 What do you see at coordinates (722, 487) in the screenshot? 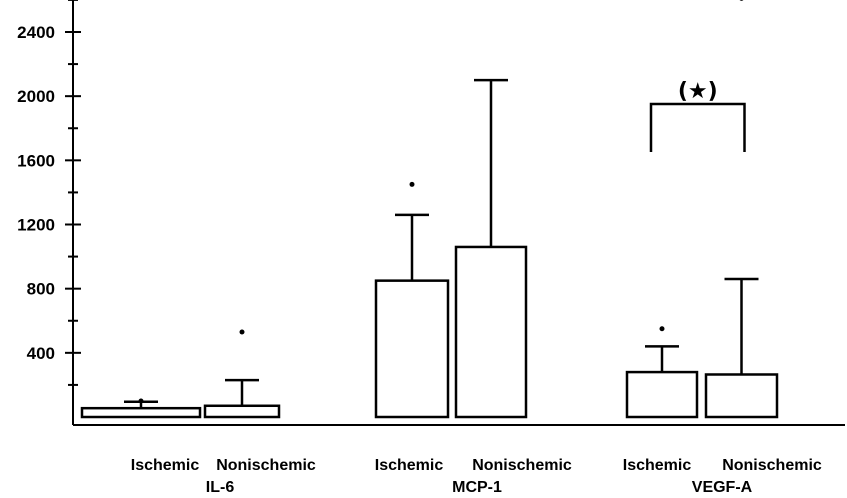
I see `x-group-label: VEGF-A` at bounding box center [722, 487].